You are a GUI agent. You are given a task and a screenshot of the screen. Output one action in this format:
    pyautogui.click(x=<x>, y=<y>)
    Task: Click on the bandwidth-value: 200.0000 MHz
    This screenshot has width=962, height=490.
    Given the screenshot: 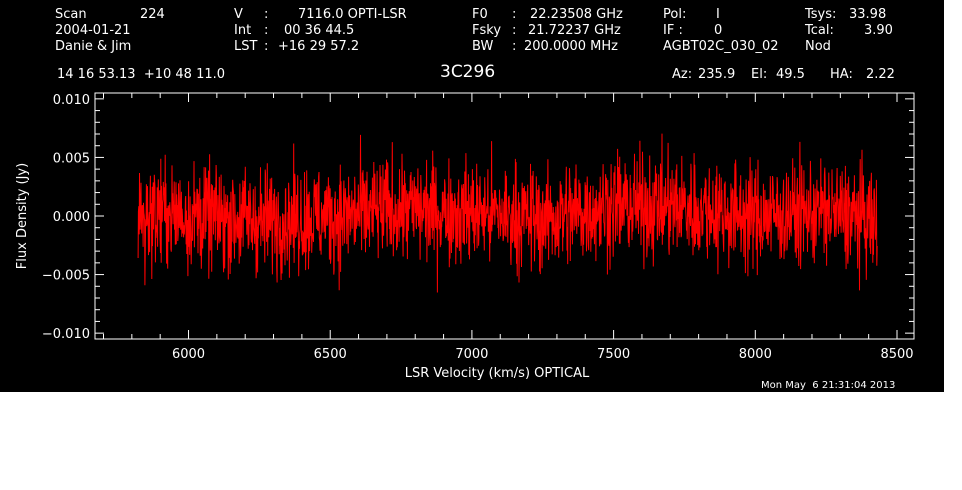 What is the action you would take?
    pyautogui.click(x=571, y=46)
    